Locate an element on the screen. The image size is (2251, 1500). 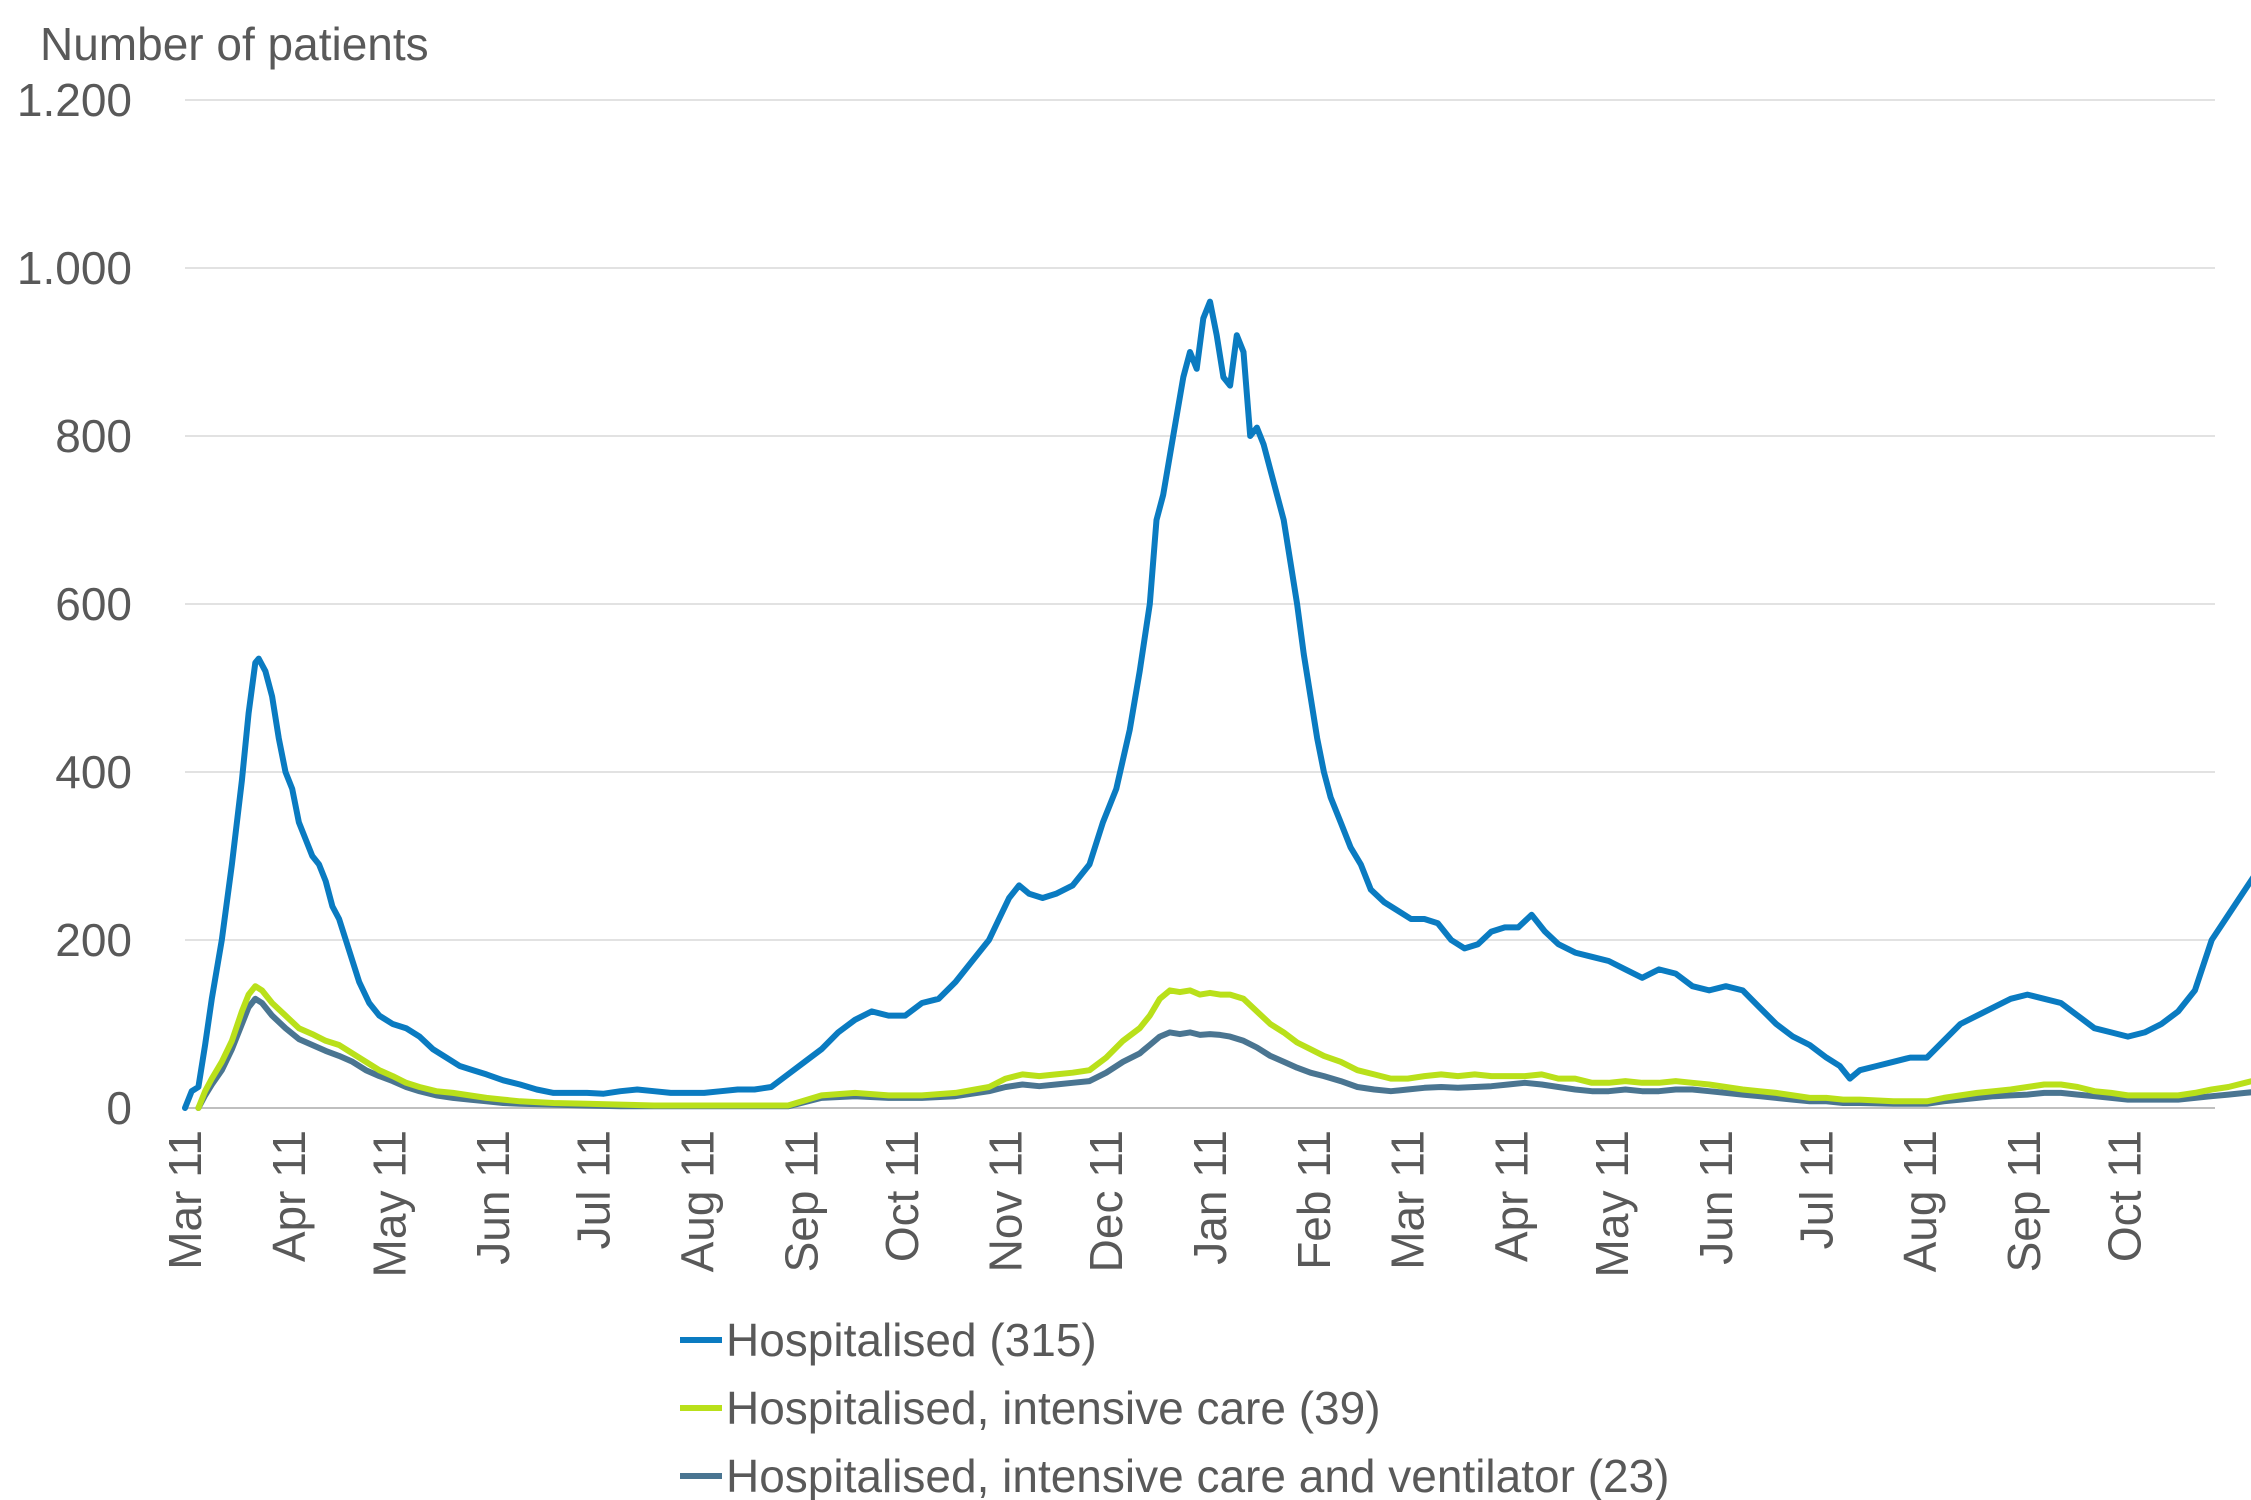
x-tick-label: Nov 11 is located at coordinates (1006, 1201).